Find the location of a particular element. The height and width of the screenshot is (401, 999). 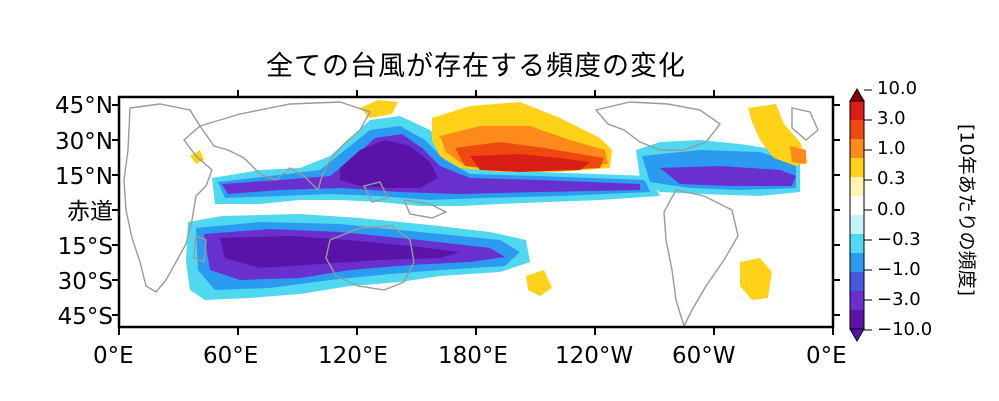

lon-label-120e: 120°E is located at coordinates (353, 356).